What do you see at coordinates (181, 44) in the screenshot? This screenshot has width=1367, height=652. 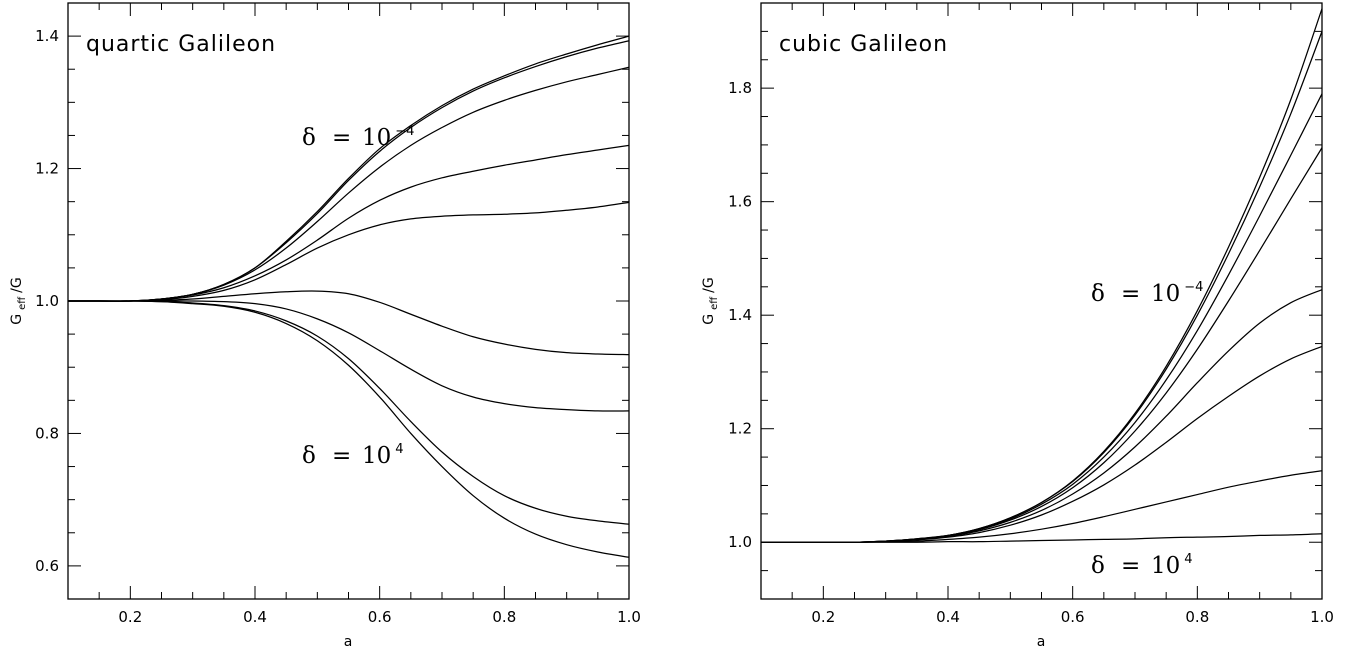 I see `chart-title: quartic Galileon` at bounding box center [181, 44].